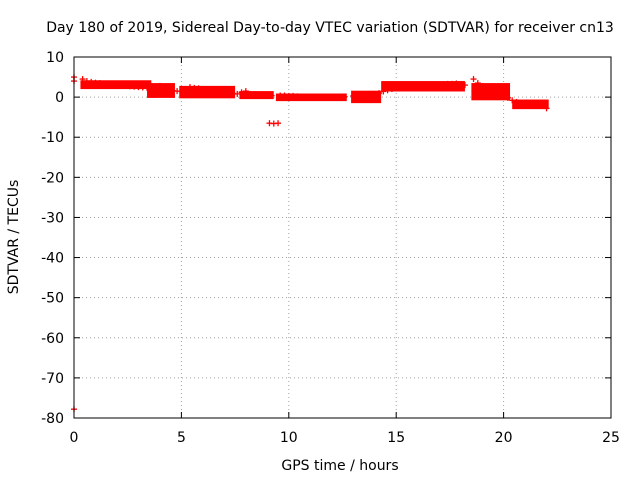 The width and height of the screenshot is (640, 480). I want to click on y-tick-label: -30, so click(52, 218).